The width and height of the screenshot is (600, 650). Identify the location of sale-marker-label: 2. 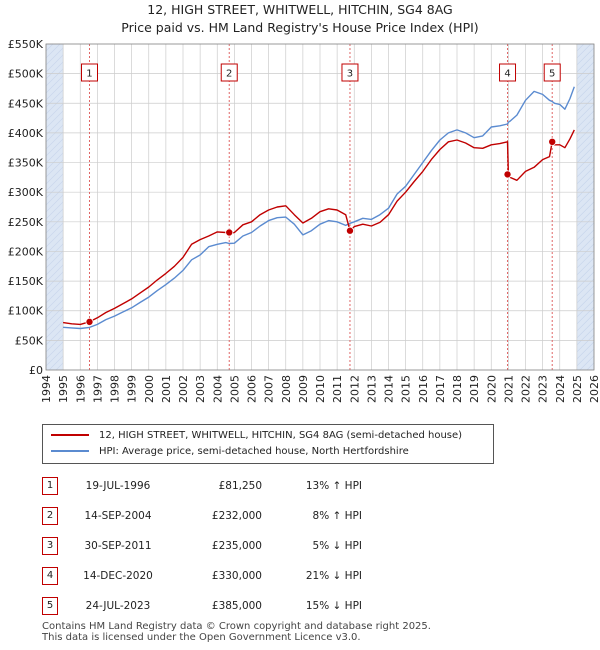
(229, 74).